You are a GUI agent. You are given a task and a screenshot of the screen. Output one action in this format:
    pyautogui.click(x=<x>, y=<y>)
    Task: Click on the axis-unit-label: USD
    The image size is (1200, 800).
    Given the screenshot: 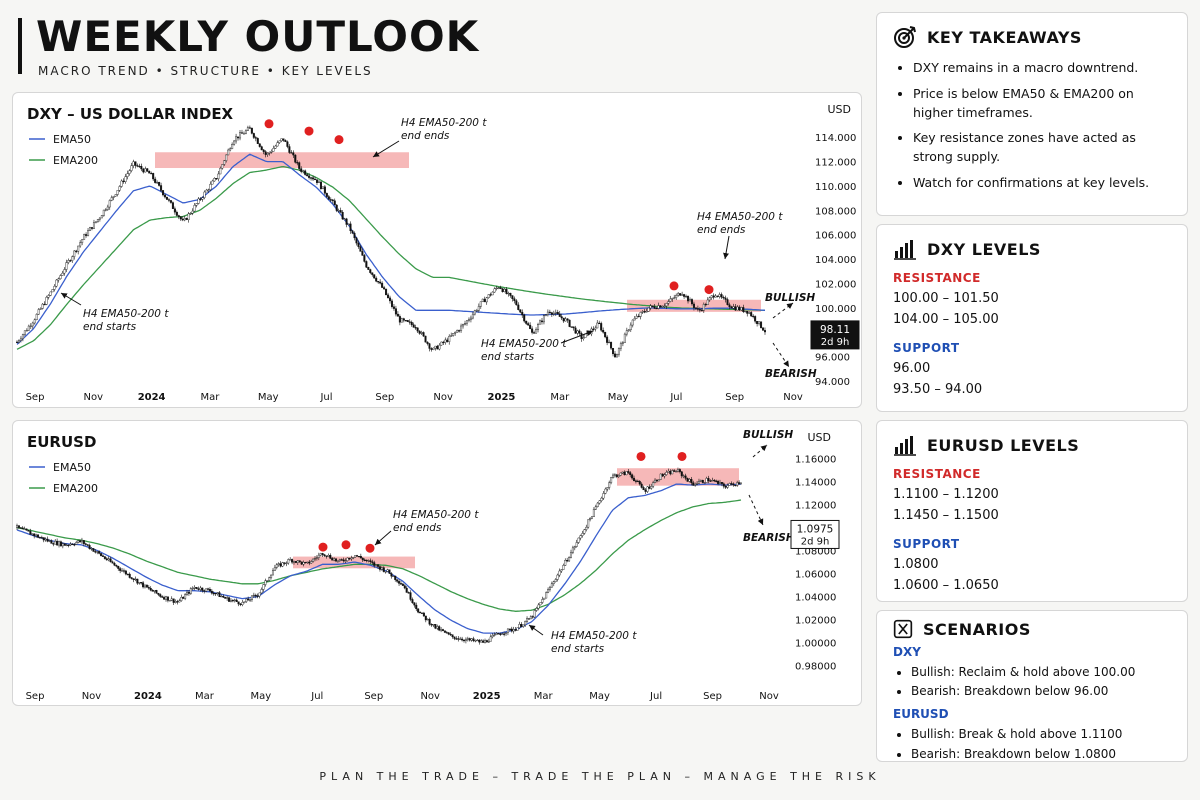 What is the action you would take?
    pyautogui.click(x=819, y=437)
    